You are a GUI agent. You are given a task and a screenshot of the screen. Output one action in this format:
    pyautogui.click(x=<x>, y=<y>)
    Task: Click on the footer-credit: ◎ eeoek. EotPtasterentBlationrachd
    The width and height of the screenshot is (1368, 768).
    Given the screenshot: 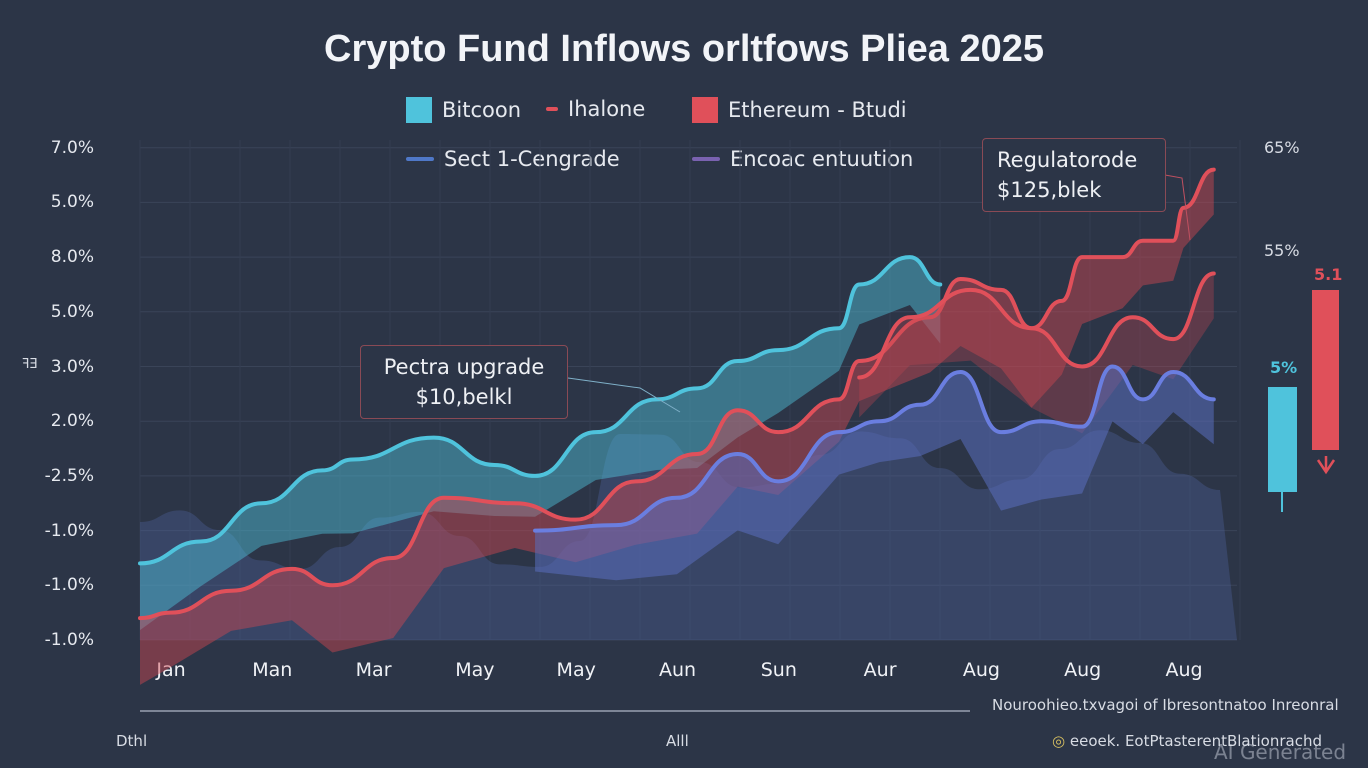 What is the action you would take?
    pyautogui.click(x=1187, y=741)
    